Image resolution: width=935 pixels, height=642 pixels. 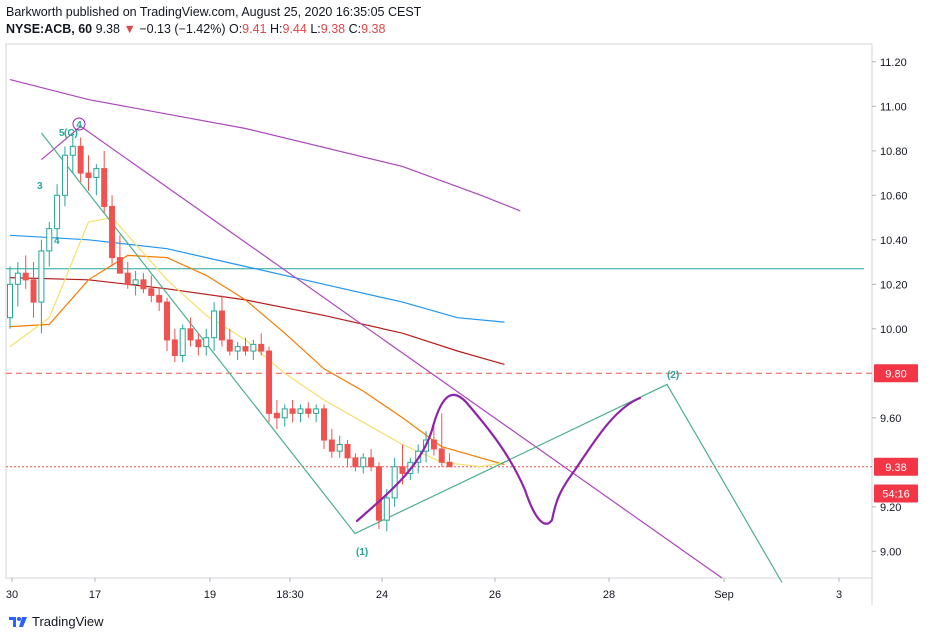 I want to click on y-tick-label: 11.00, so click(x=893, y=107).